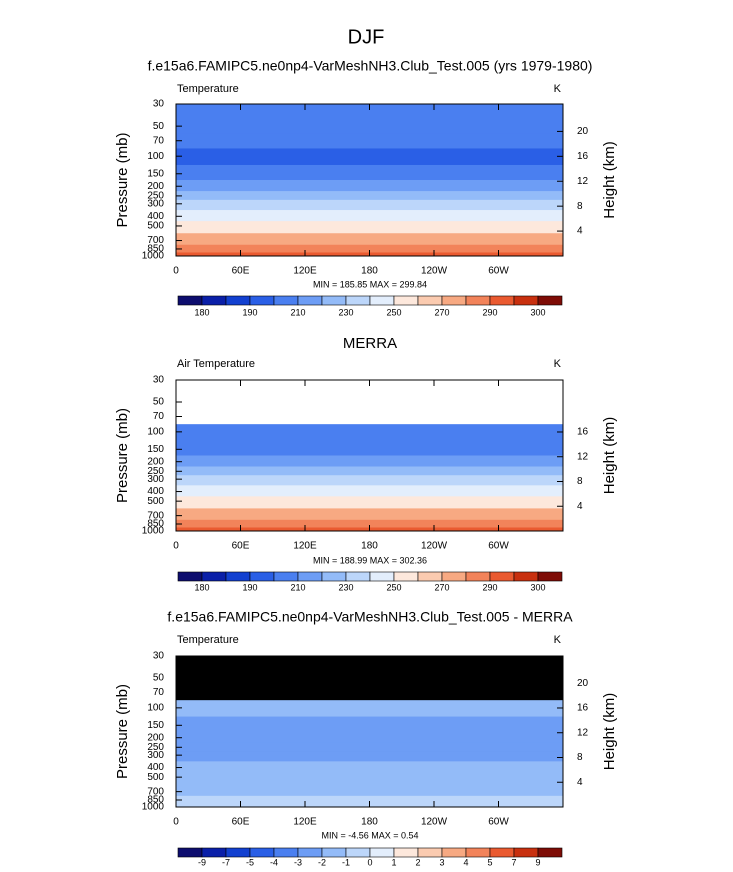  Describe the element at coordinates (159, 140) in the screenshot. I see `y-tick-label: 70` at that location.